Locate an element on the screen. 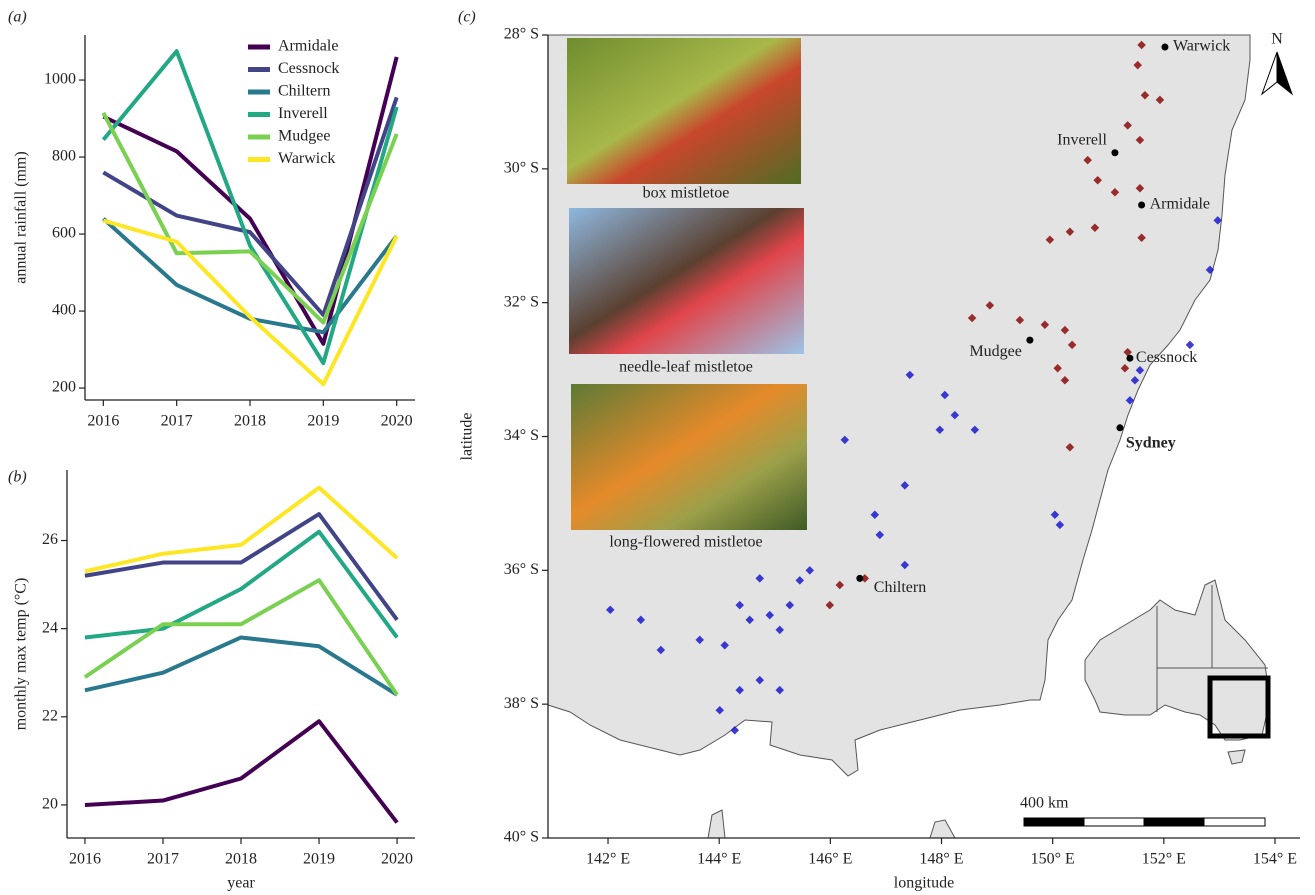 The image size is (1315, 895). y-axis-label: latitude is located at coordinates (467, 437).